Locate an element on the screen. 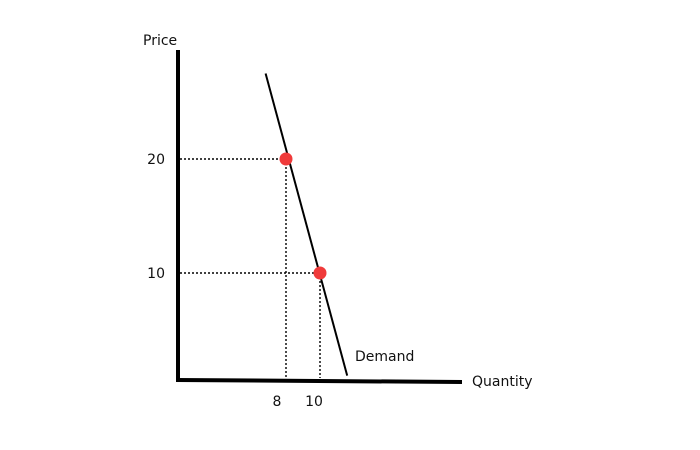  y-axis-label: Price is located at coordinates (160, 41).